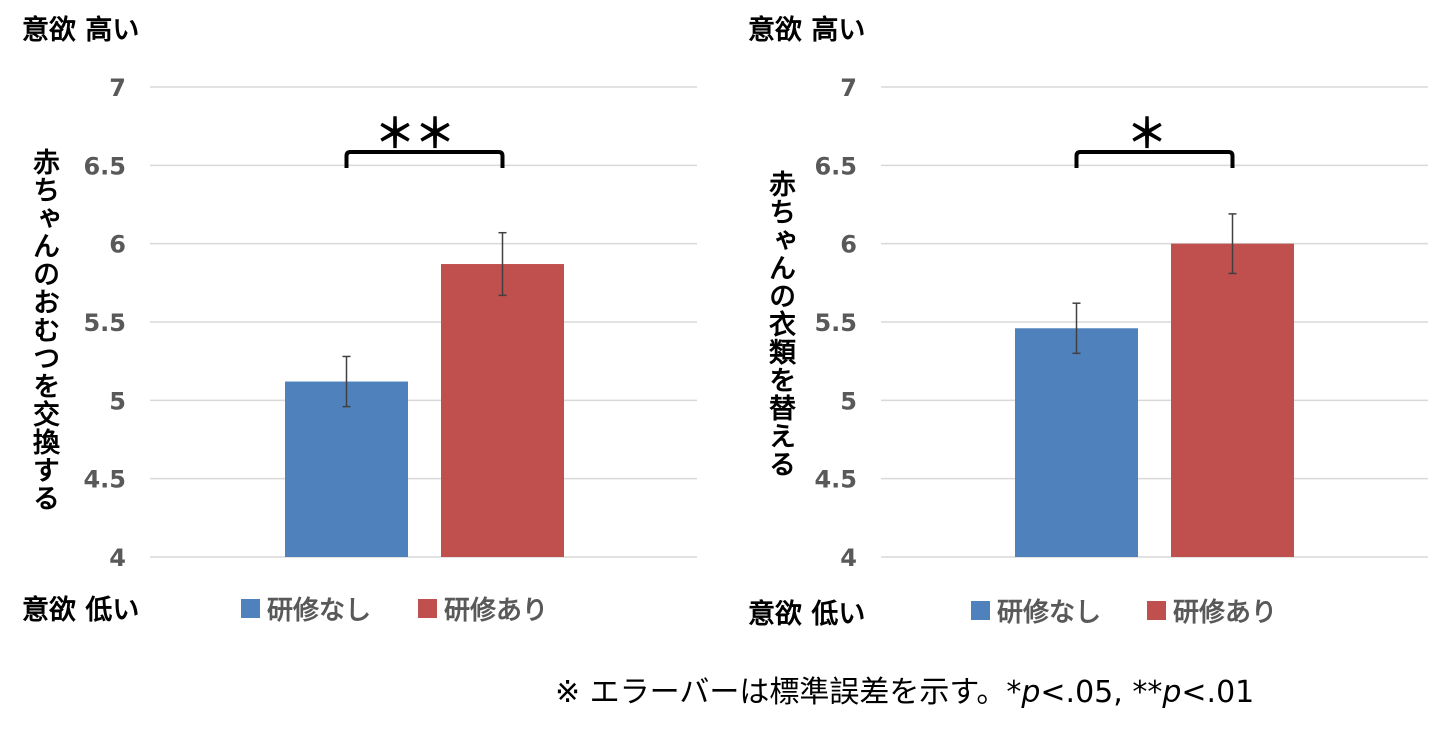 The height and width of the screenshot is (731, 1451). I want to click on footnote-threshold-1: <.05, **, so click(1101, 692).